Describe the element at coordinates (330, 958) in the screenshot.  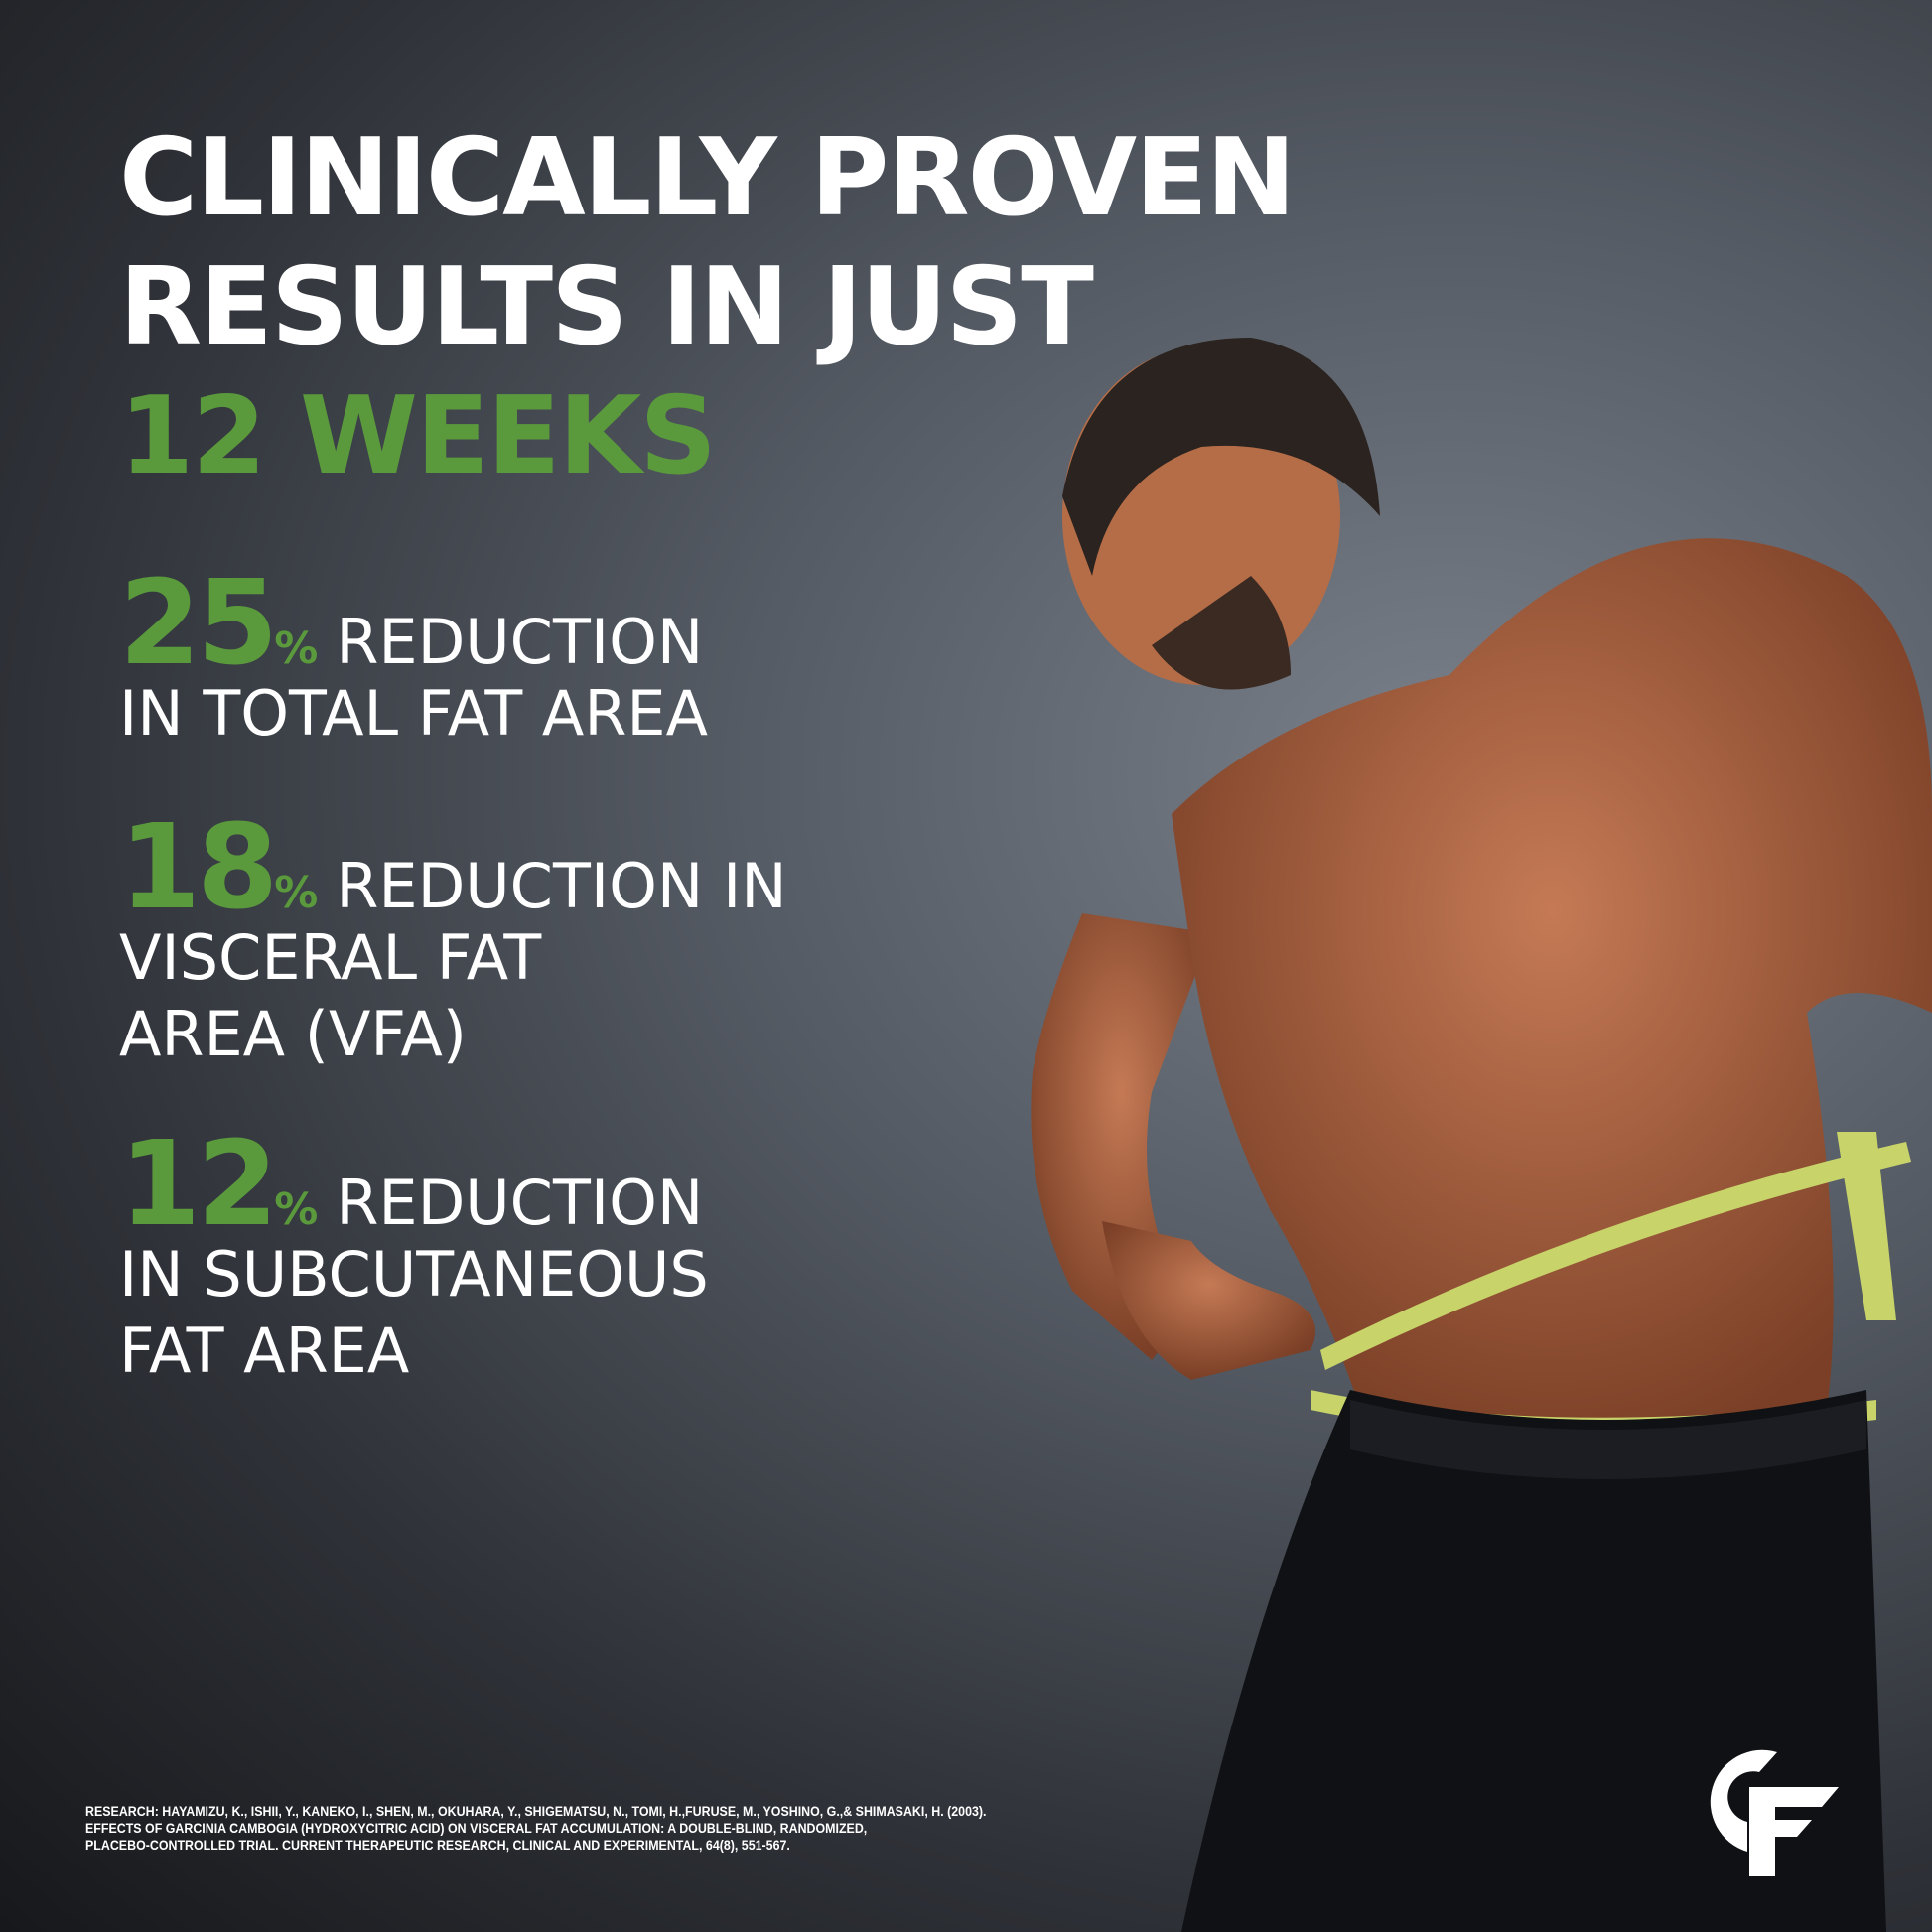
I see `stat-line-2: VISCERAL FAT` at that location.